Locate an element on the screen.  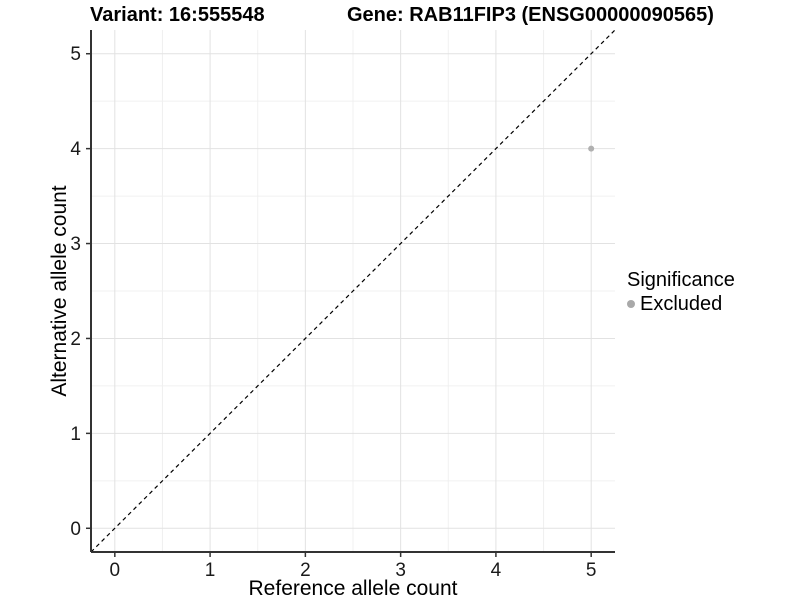
x-tick-label: 2 is located at coordinates (305, 570).